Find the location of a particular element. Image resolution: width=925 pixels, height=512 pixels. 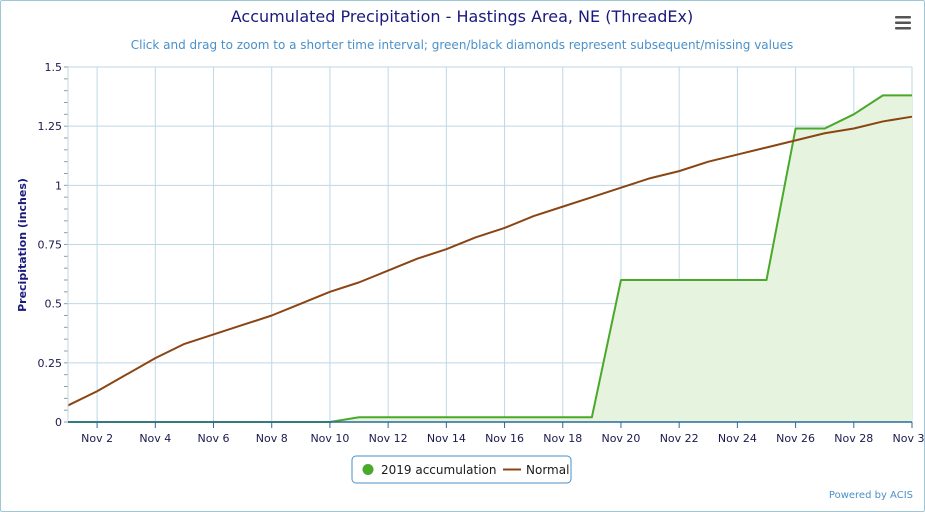

x-tick-label: Nov 12 is located at coordinates (388, 438).